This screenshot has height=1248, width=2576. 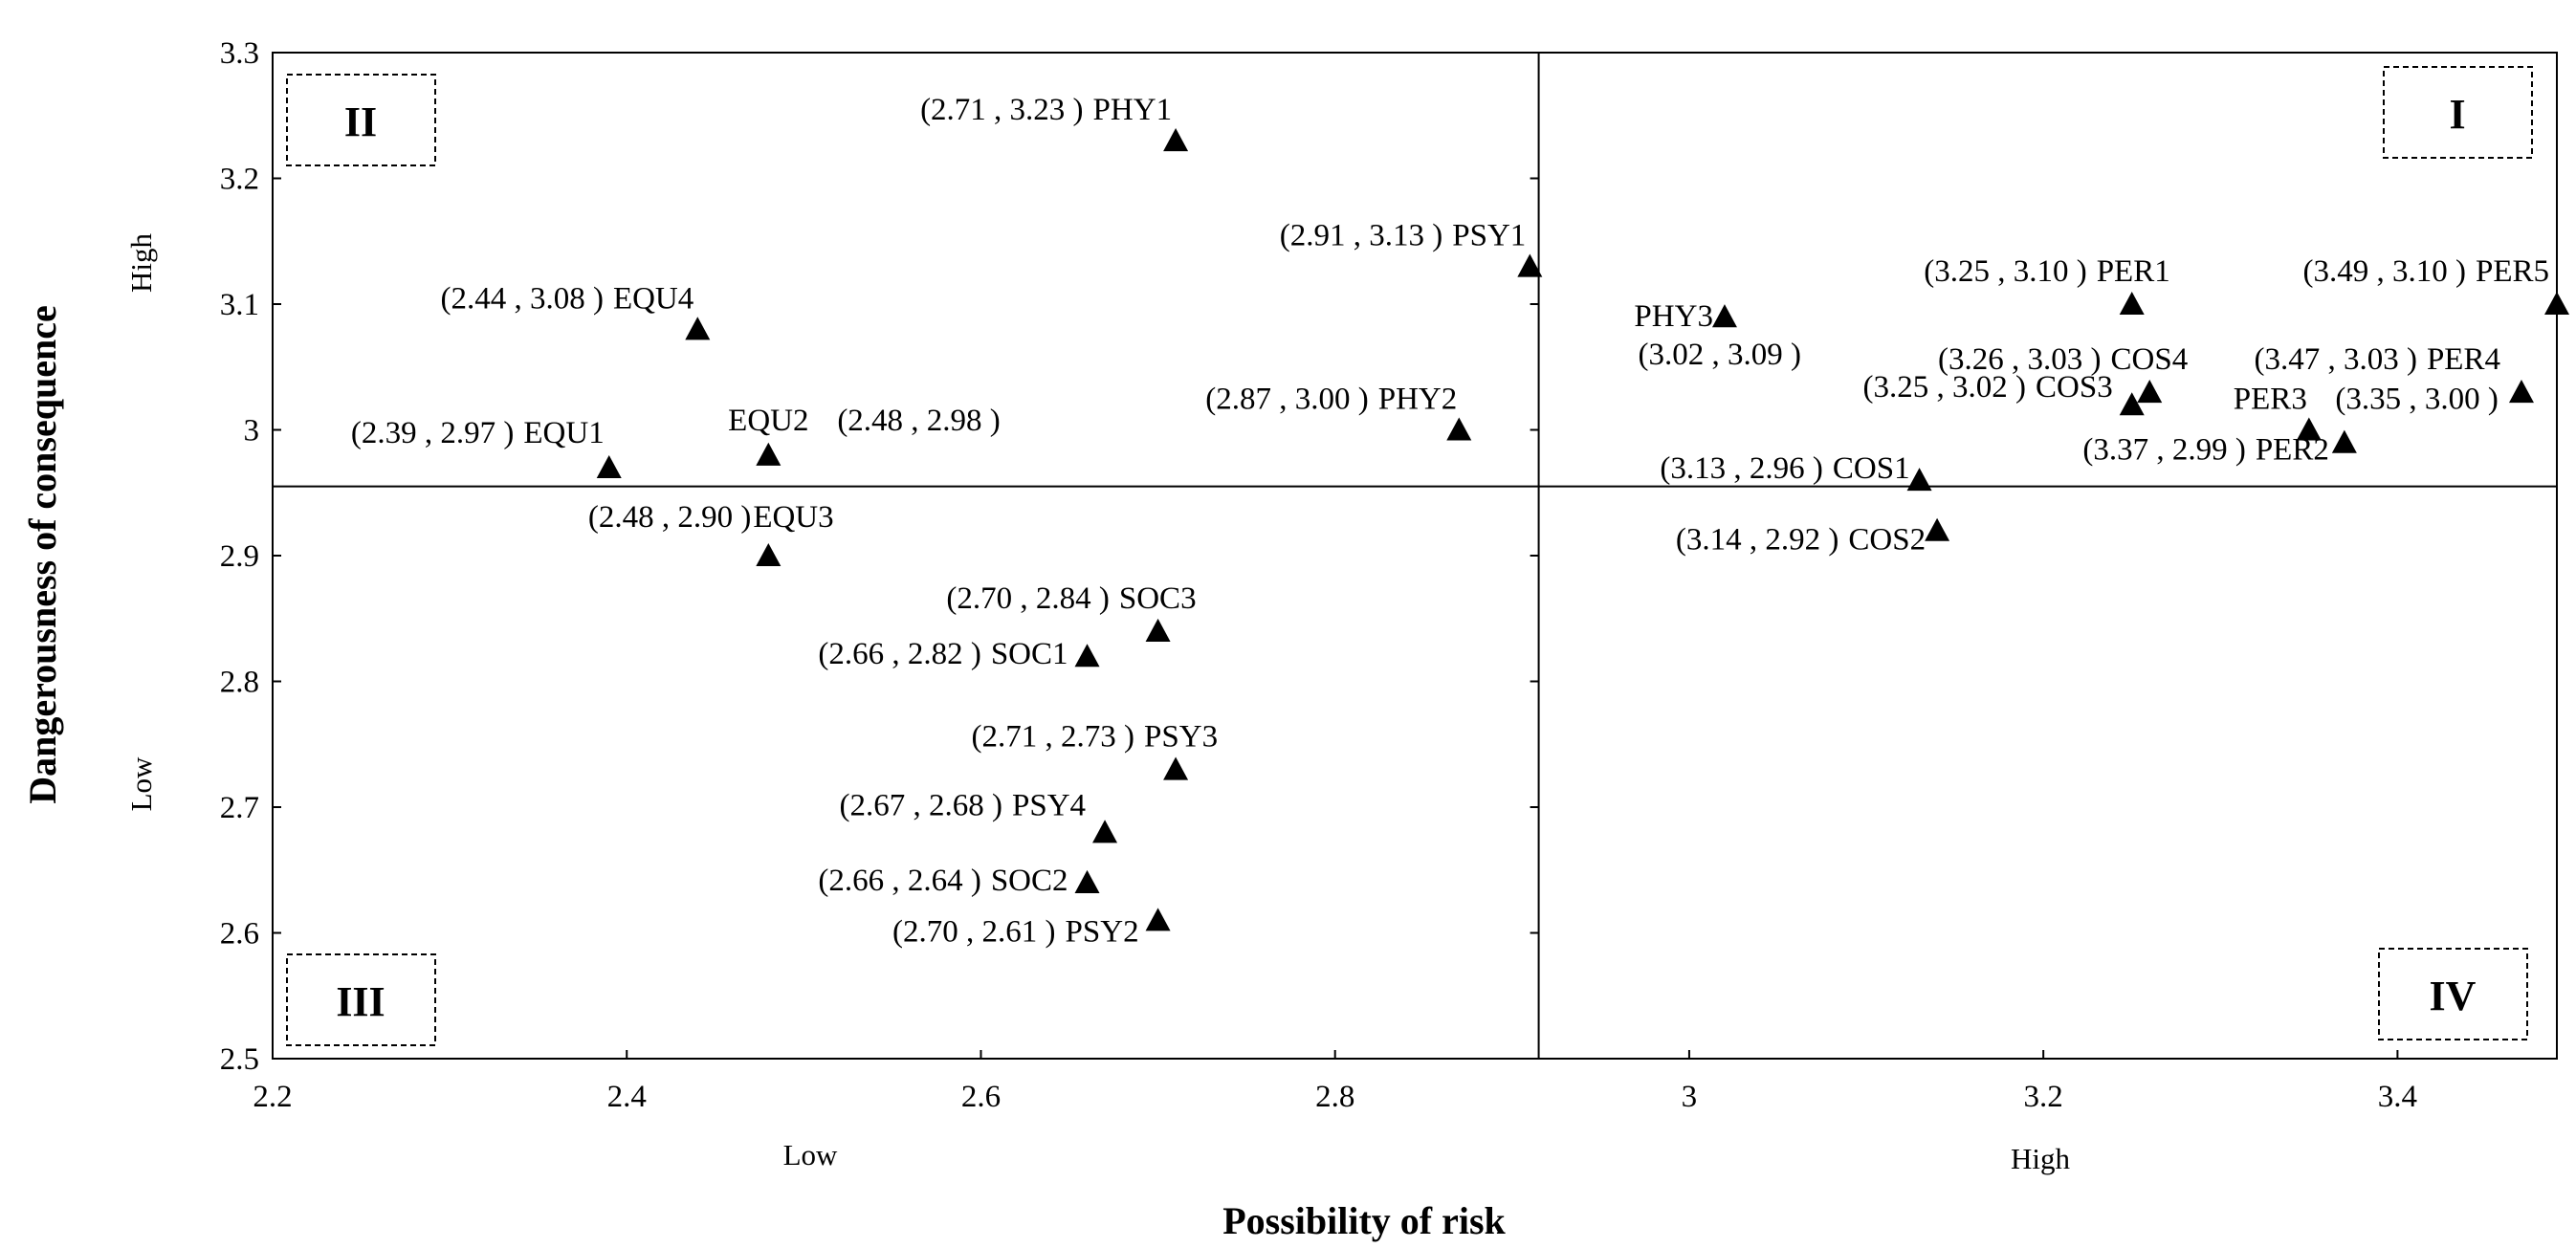 I want to click on point-name-label: EQU1, so click(x=563, y=433).